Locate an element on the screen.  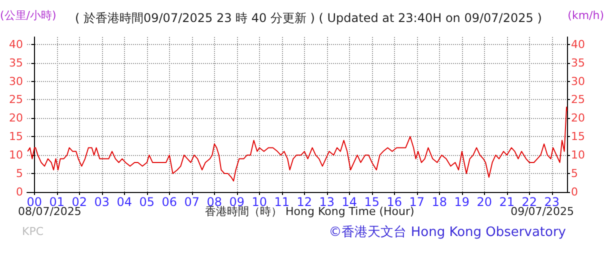
y2-tick-label: 10 is located at coordinates (578, 155).